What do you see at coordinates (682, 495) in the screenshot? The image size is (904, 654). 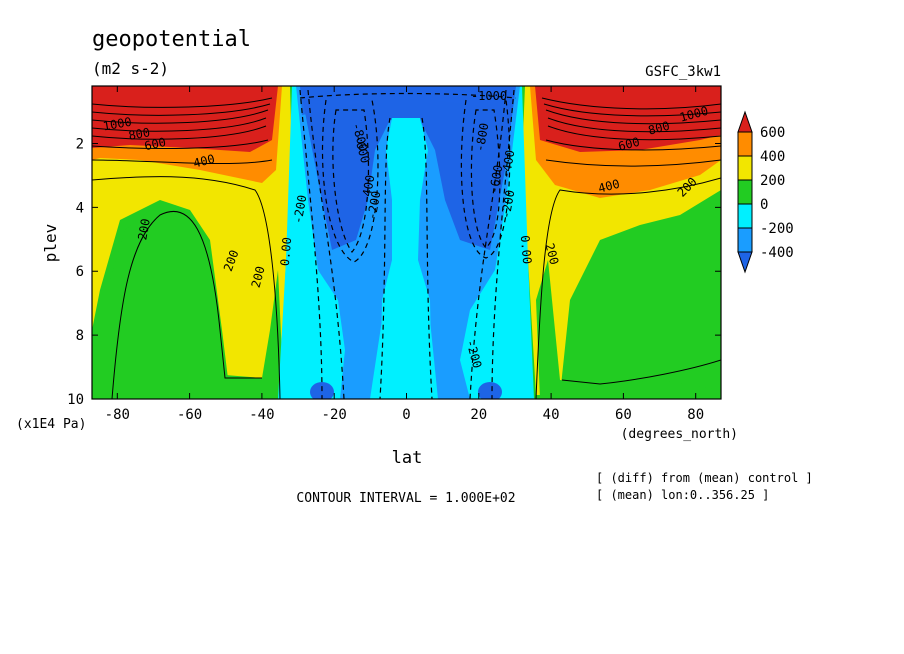 I see `footer-note-2: [ (mean) lon:0..356.25 ]` at bounding box center [682, 495].